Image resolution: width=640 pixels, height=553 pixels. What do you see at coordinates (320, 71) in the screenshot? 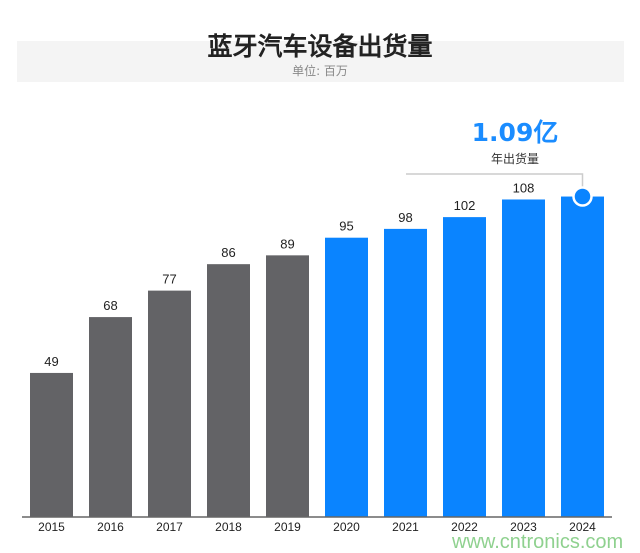
I see `chart-subtitle: 单位: 百万` at bounding box center [320, 71].